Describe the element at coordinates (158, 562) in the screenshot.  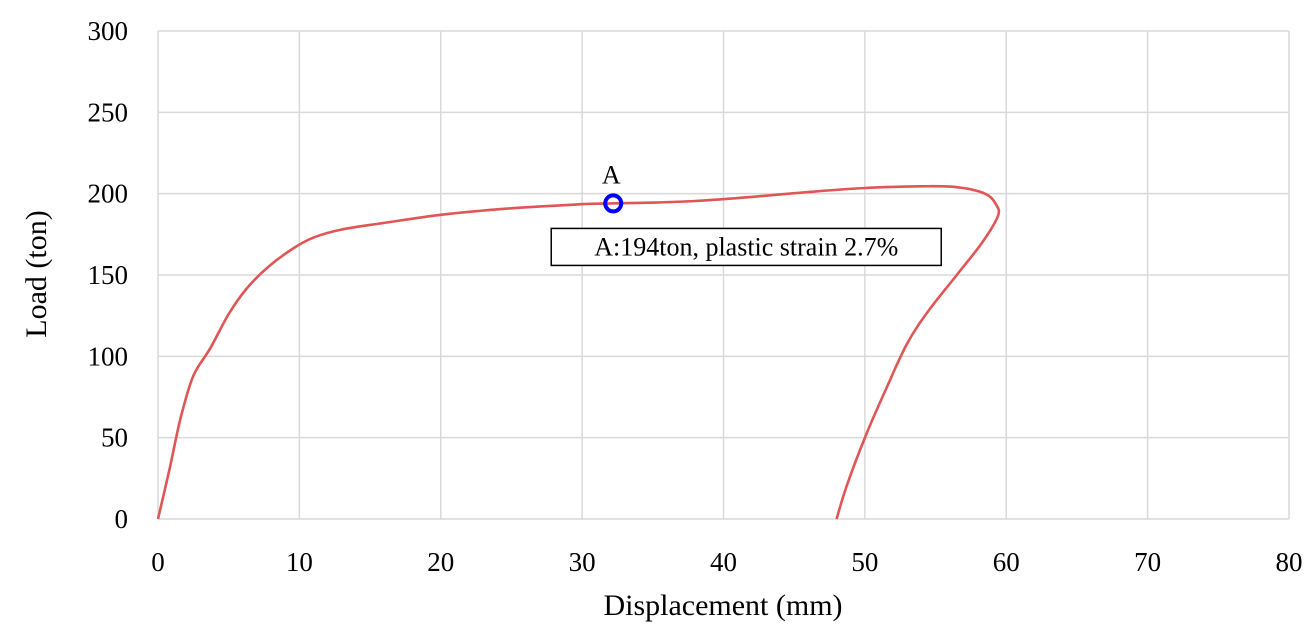
I see `x-tick-label: 0` at that location.